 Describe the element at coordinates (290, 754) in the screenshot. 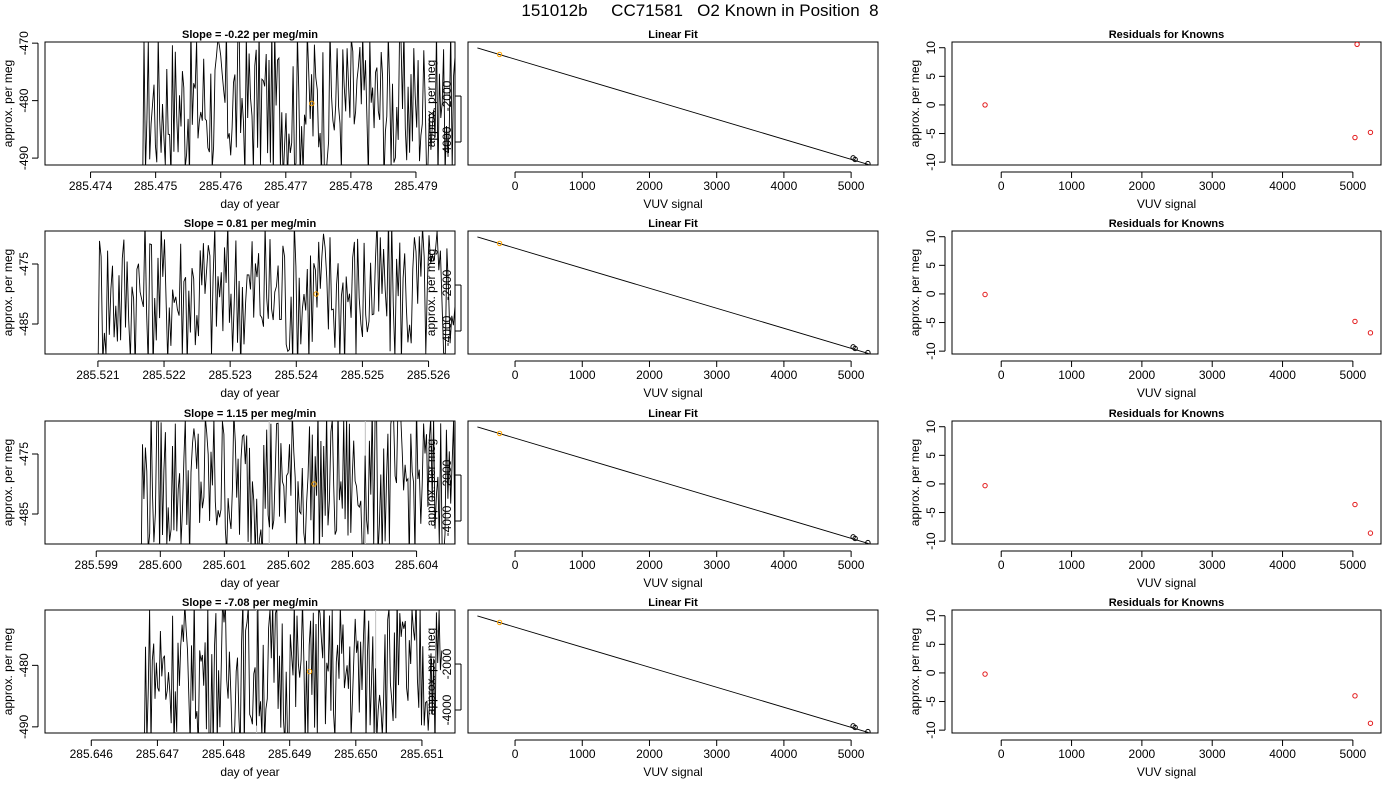

I see `x-tick-label: 285.649` at that location.